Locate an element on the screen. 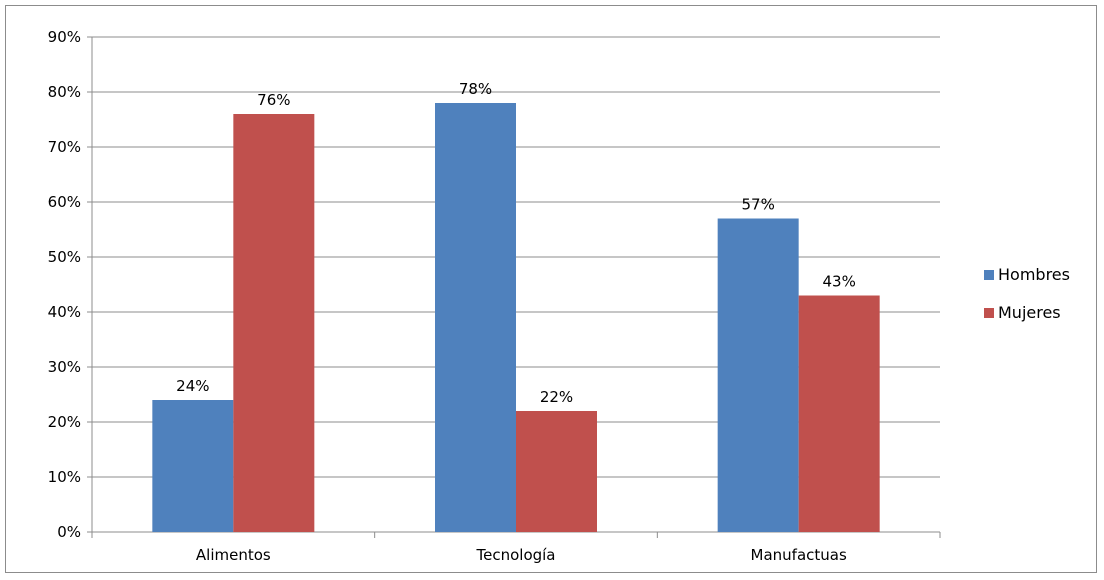 This screenshot has height=580, width=1104. data-label: 76% is located at coordinates (273, 100).